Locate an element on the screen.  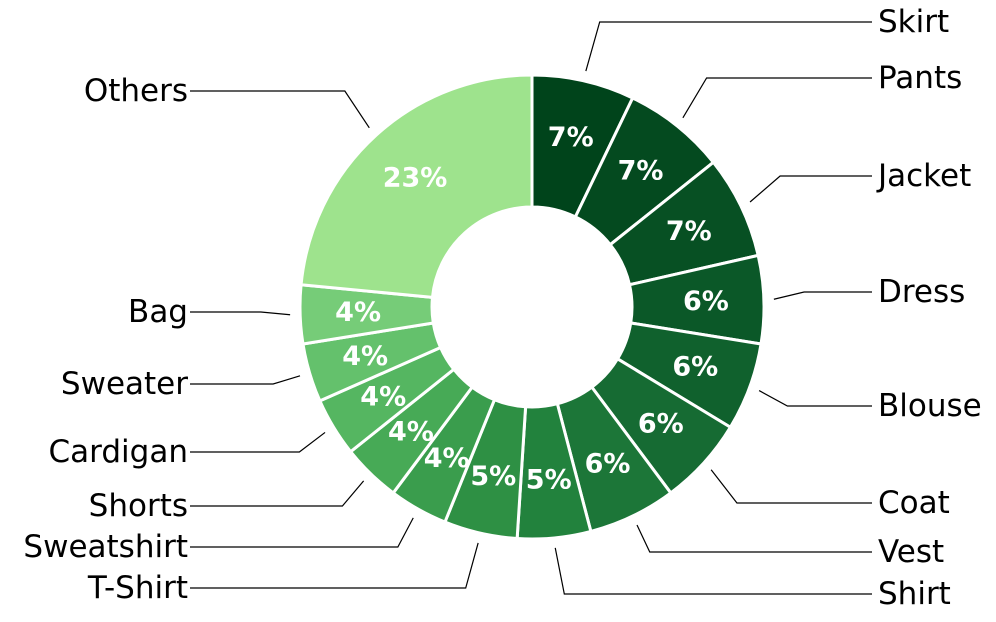
leader-line-skirt is located at coordinates (728, 46).